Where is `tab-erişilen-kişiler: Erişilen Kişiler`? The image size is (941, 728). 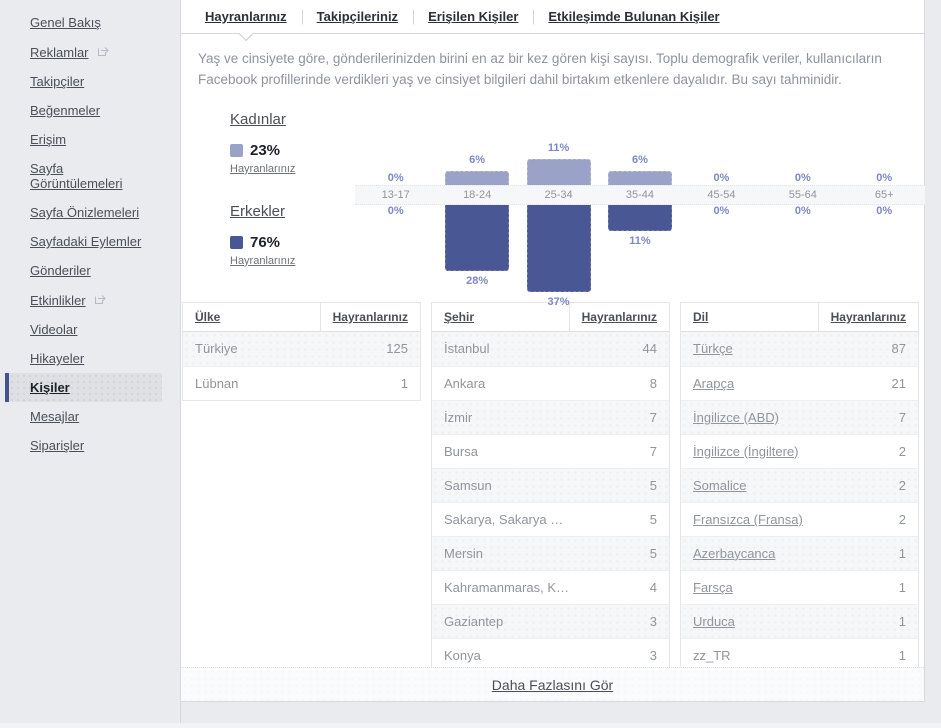 tab-erişilen-kişiler: Erişilen Kişiler is located at coordinates (473, 16).